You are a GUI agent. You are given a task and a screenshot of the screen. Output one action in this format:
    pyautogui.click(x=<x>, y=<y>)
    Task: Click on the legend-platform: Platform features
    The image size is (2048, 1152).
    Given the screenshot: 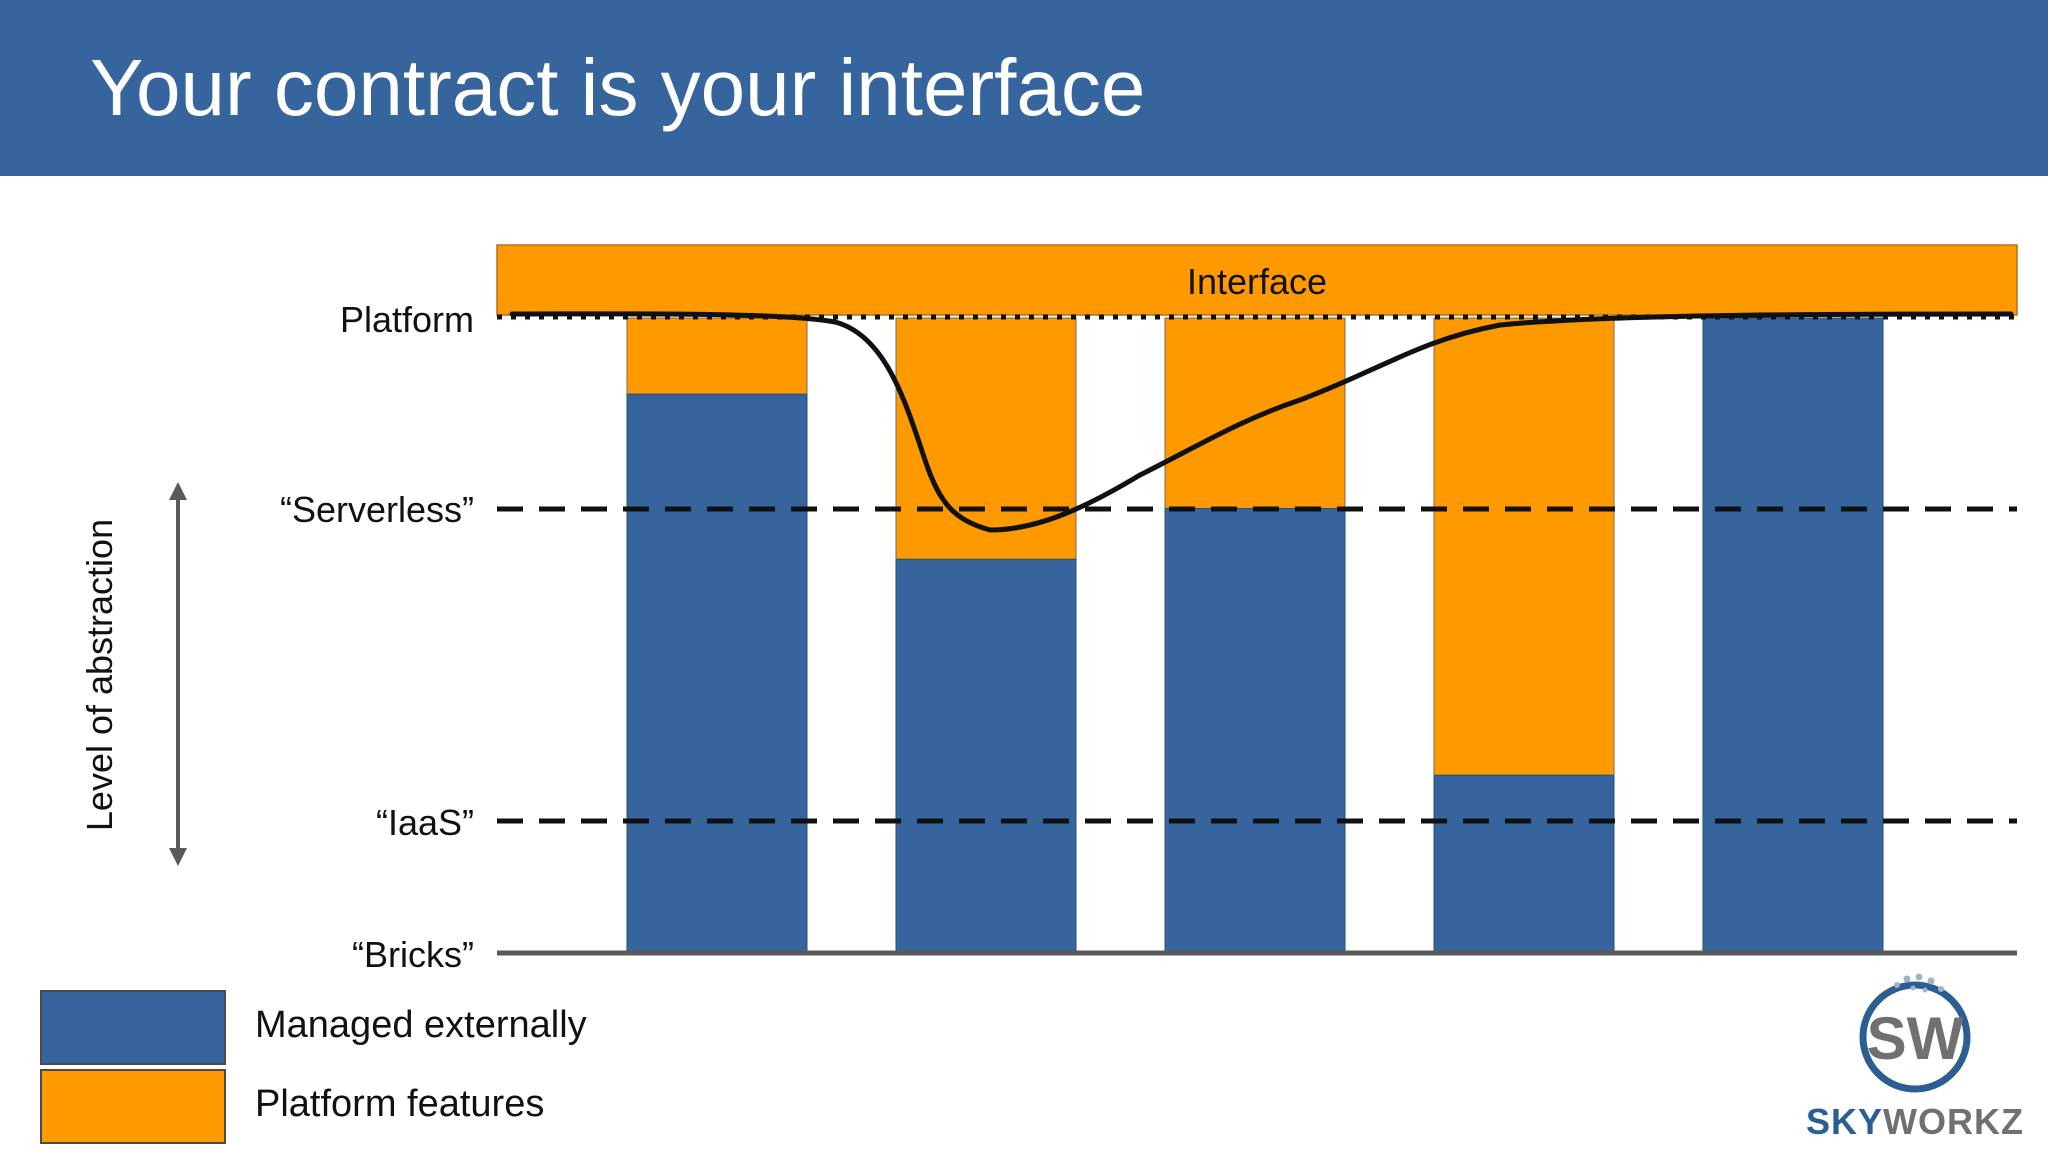 What is the action you would take?
    pyautogui.click(x=390, y=1106)
    